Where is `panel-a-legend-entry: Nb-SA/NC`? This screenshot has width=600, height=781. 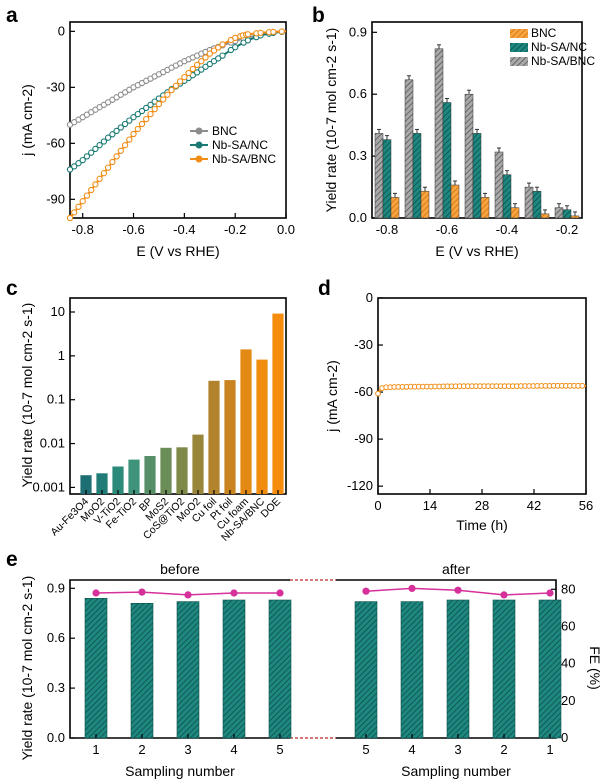 panel-a-legend-entry: Nb-SA/NC is located at coordinates (240, 145).